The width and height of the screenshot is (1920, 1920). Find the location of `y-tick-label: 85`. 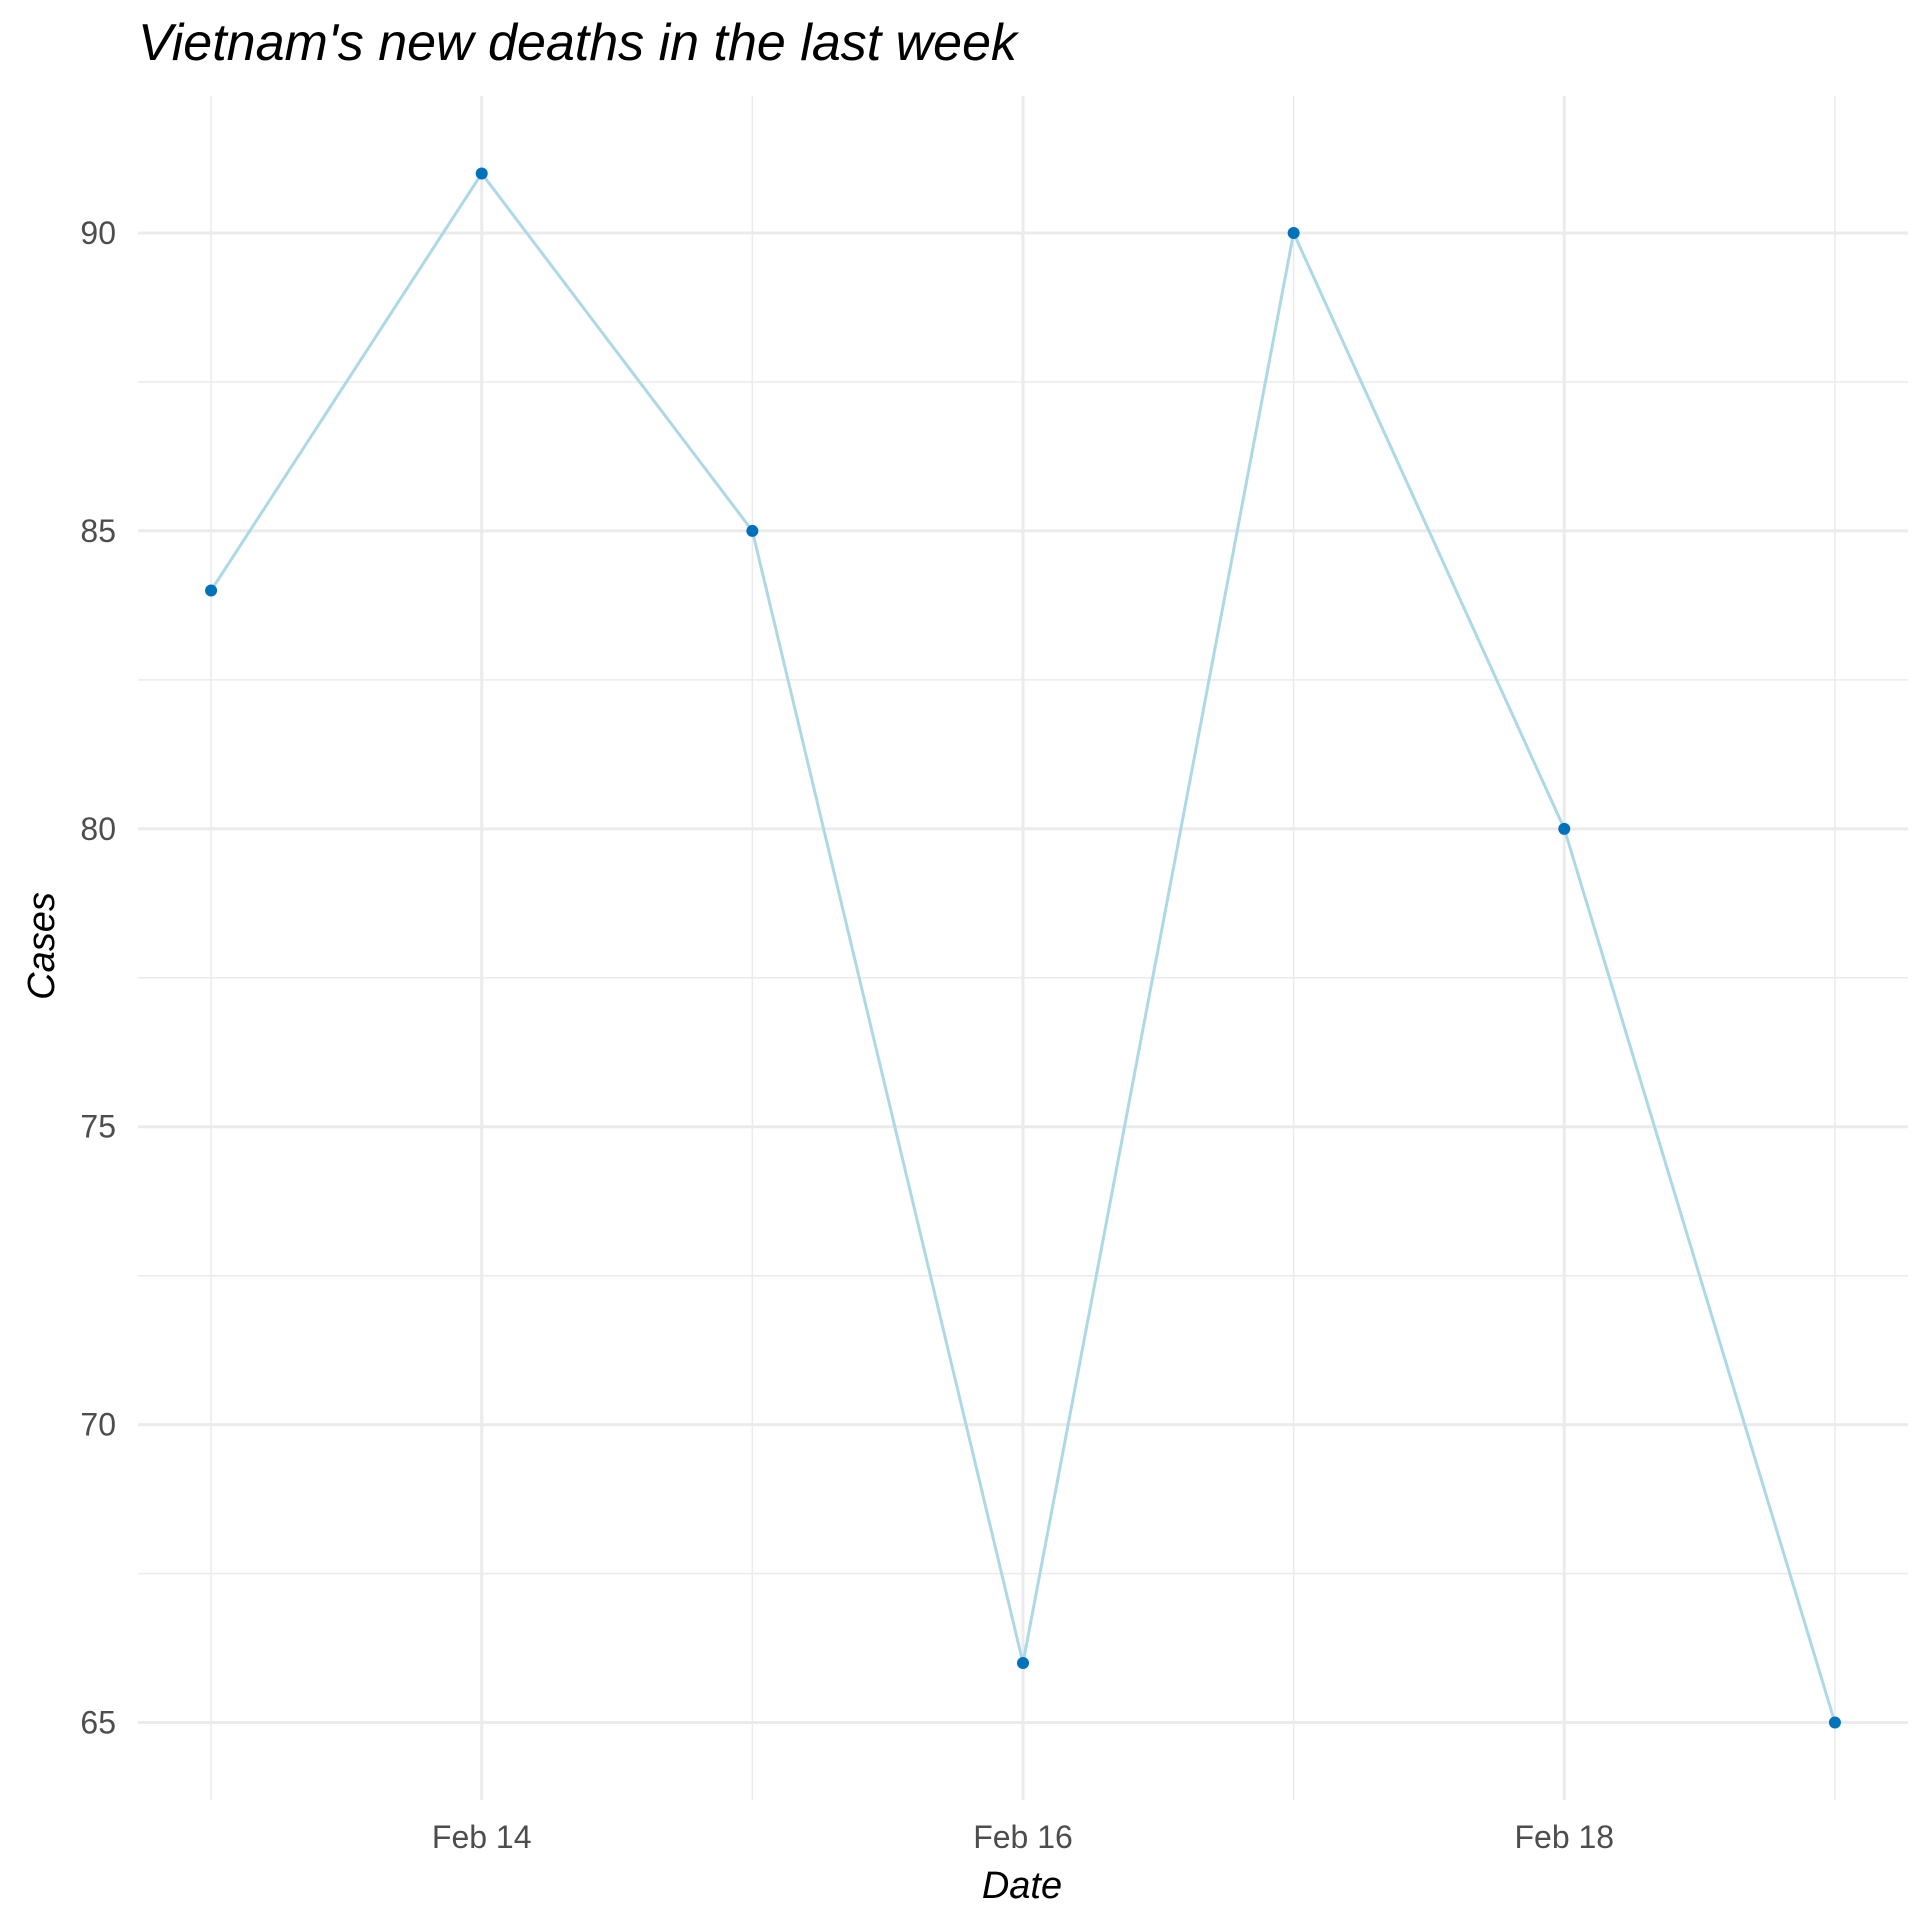

y-tick-label: 85 is located at coordinates (98, 531).